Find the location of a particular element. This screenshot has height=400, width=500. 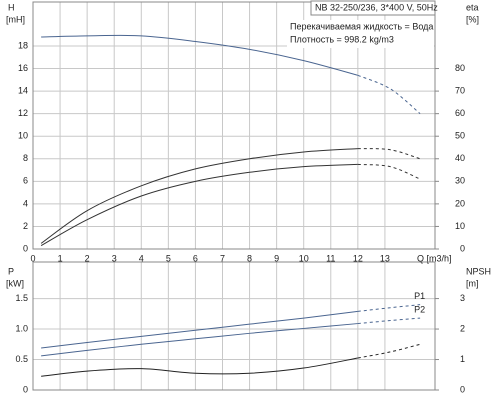

y-tick-label: 4 is located at coordinates (25, 203).